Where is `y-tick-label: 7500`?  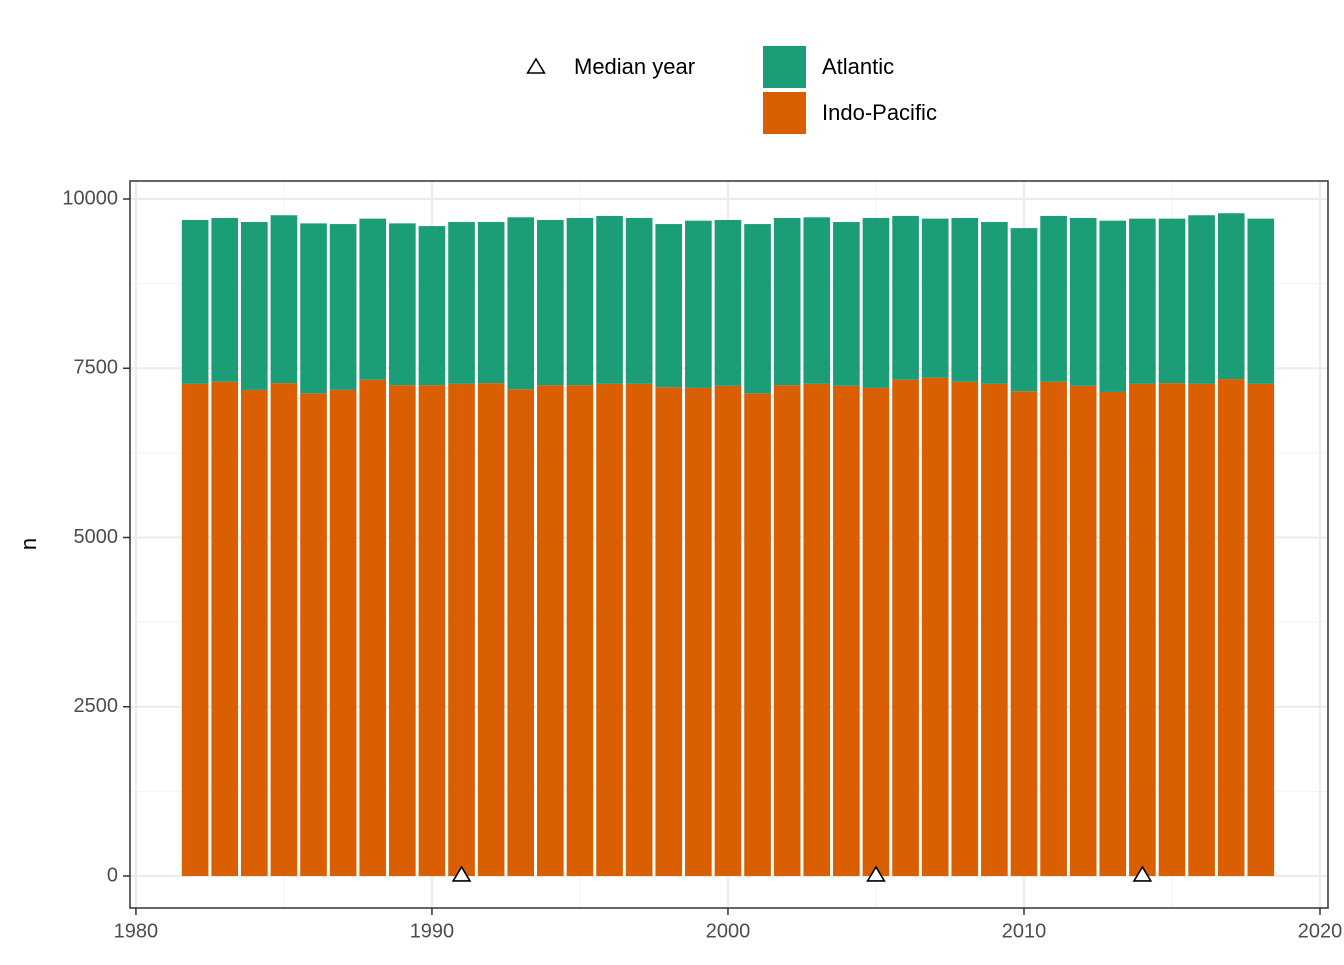
y-tick-label: 7500 is located at coordinates (96, 368).